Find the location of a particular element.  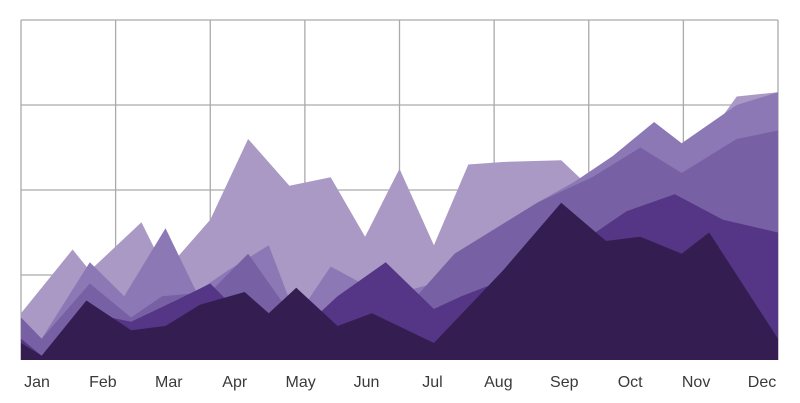

x-tick-label: May is located at coordinates (301, 382).